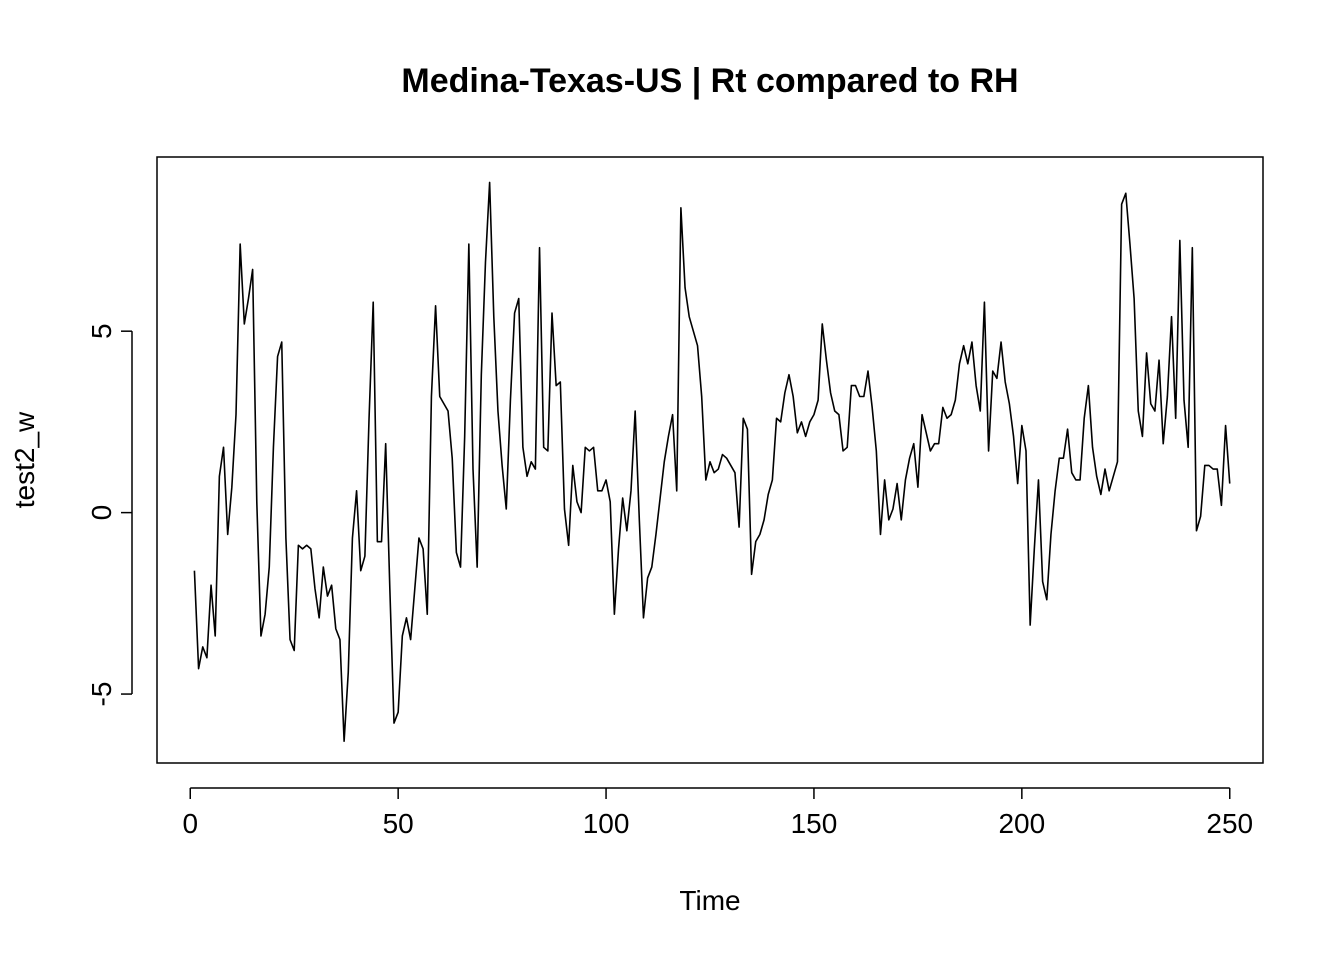 This screenshot has width=1344, height=965. Describe the element at coordinates (101, 694) in the screenshot. I see `y-tick-label: -5` at that location.